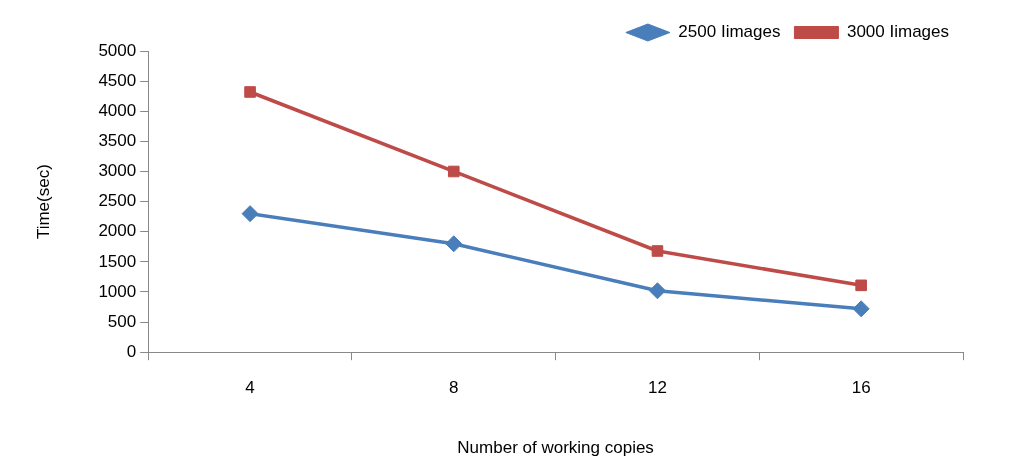 The image size is (1011, 468). I want to click on legend-label: 3000 Iimages, so click(898, 32).